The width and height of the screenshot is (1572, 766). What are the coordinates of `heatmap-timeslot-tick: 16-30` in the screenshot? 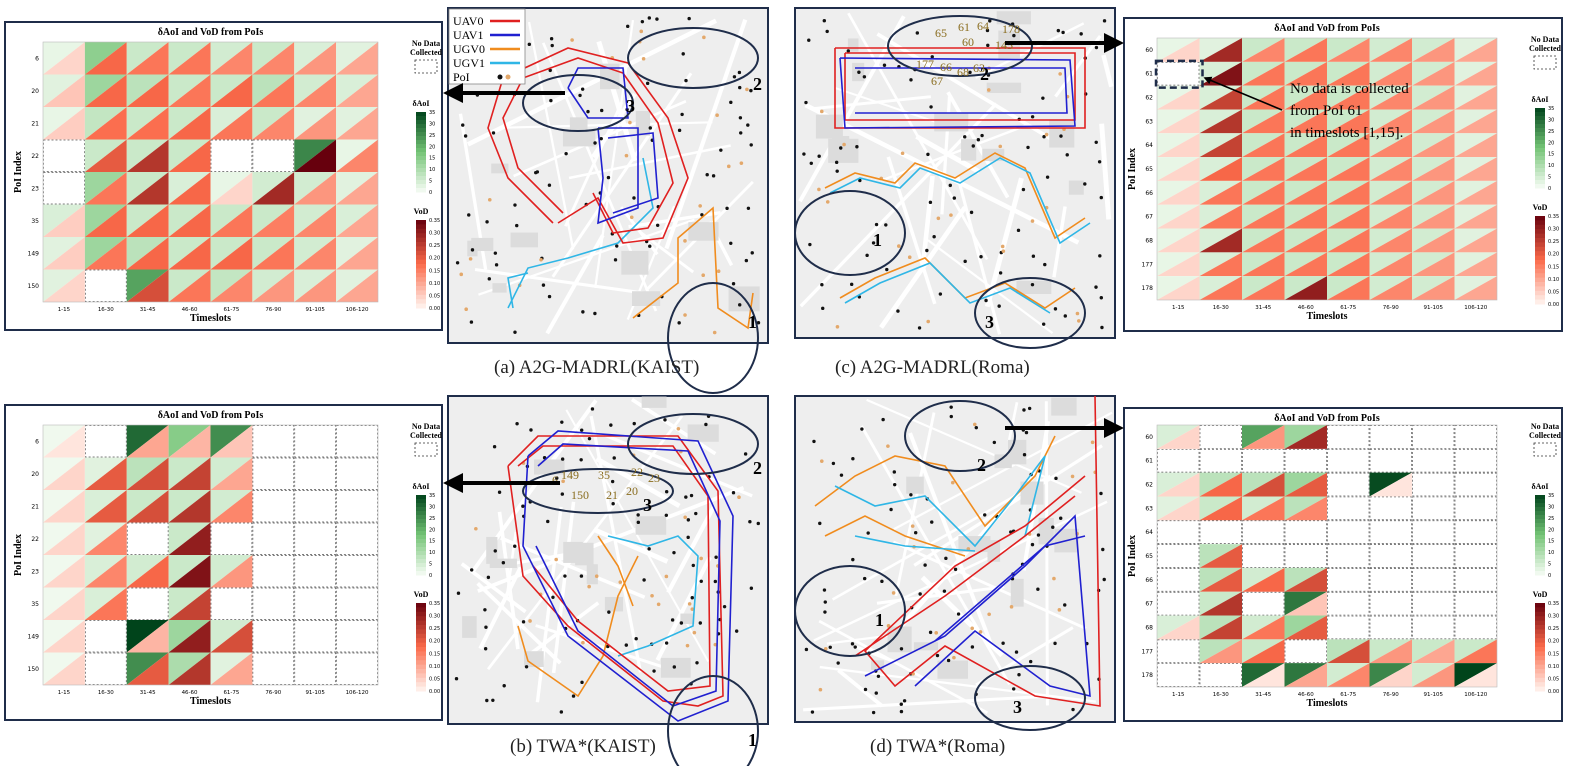 It's located at (1221, 695).